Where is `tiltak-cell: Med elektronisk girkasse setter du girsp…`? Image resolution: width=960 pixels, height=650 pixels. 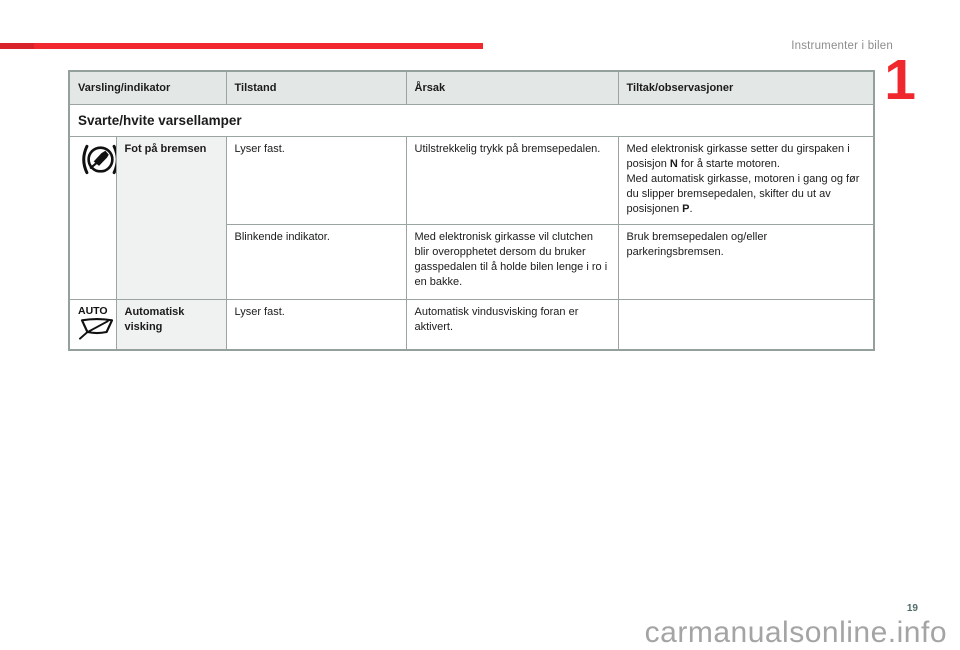 tiltak-cell: Med elektronisk girkasse setter du girsp… is located at coordinates (746, 180).